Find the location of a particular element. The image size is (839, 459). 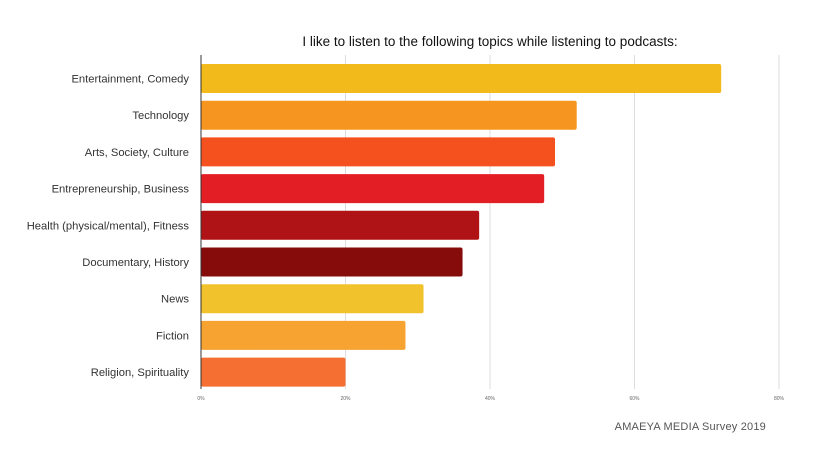

x-tick-label: 20% is located at coordinates (345, 399).